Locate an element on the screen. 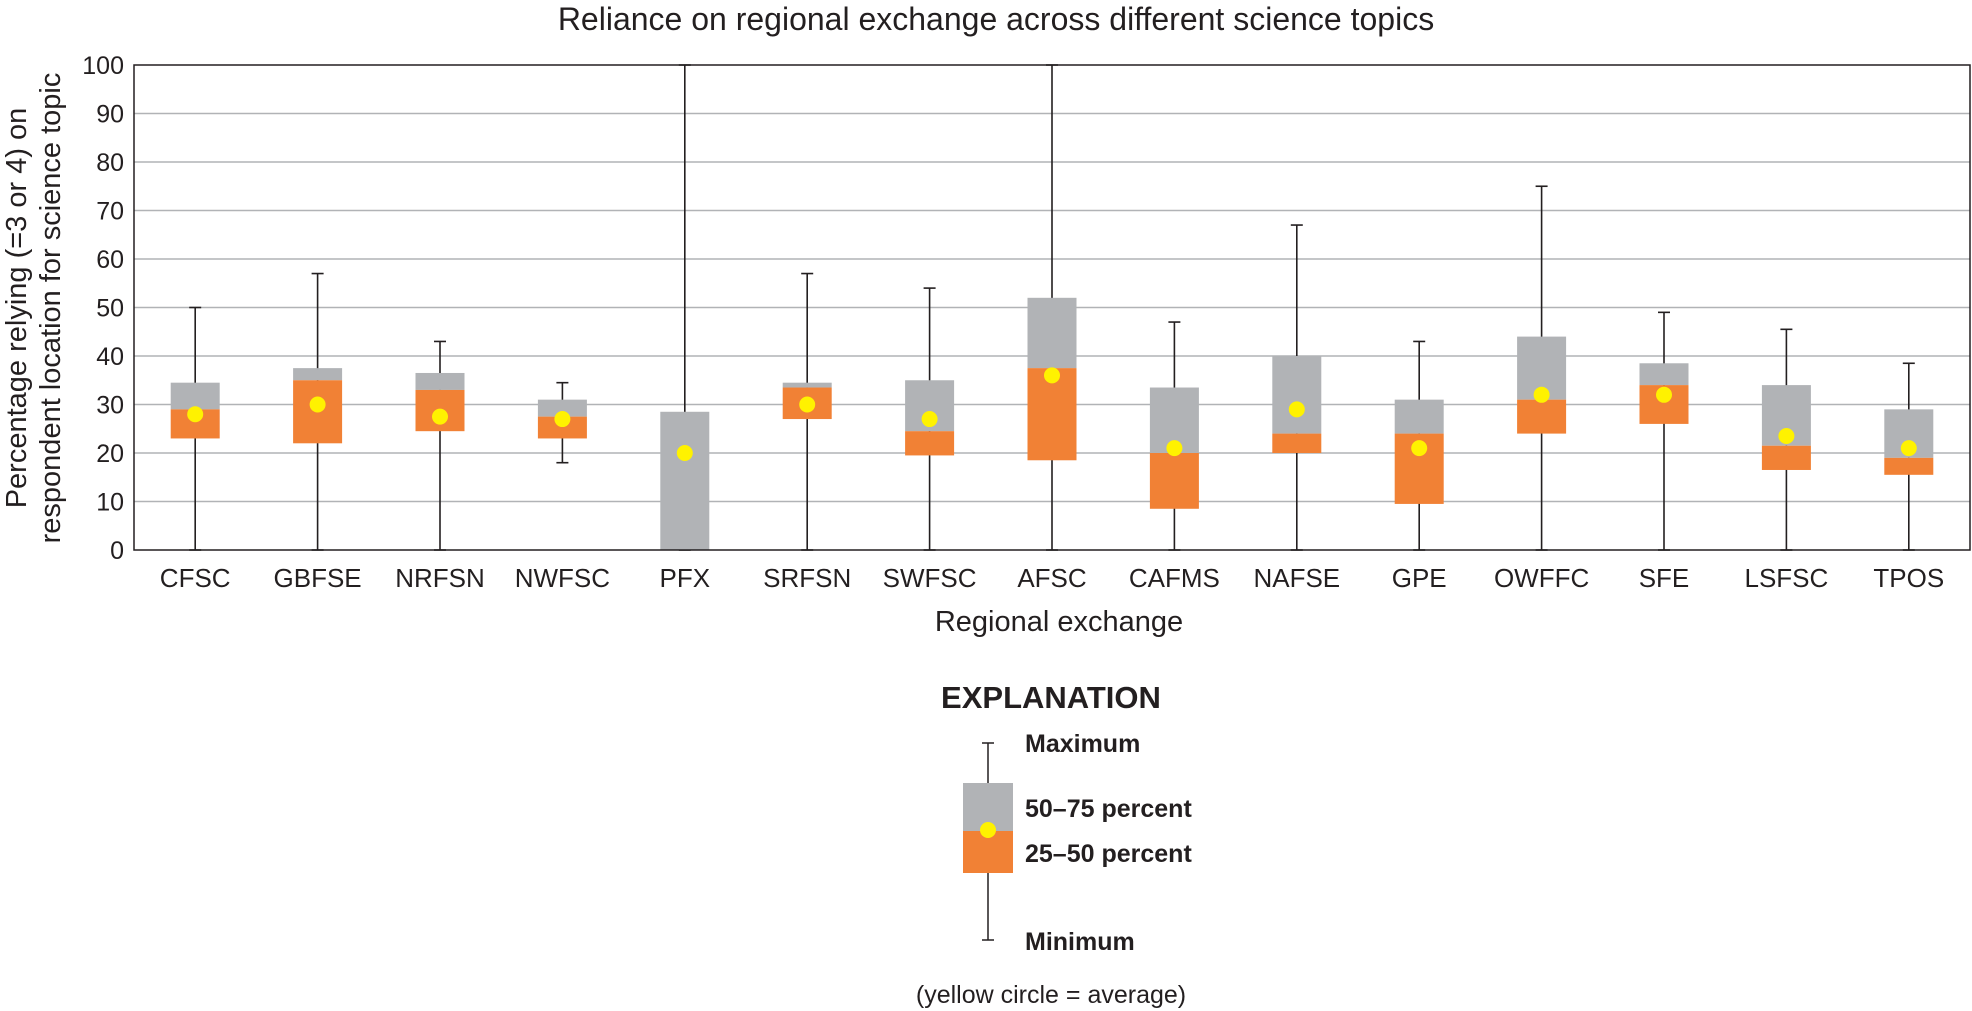 The width and height of the screenshot is (1972, 1011). x-axis-label: Regional exchange is located at coordinates (1059, 622).